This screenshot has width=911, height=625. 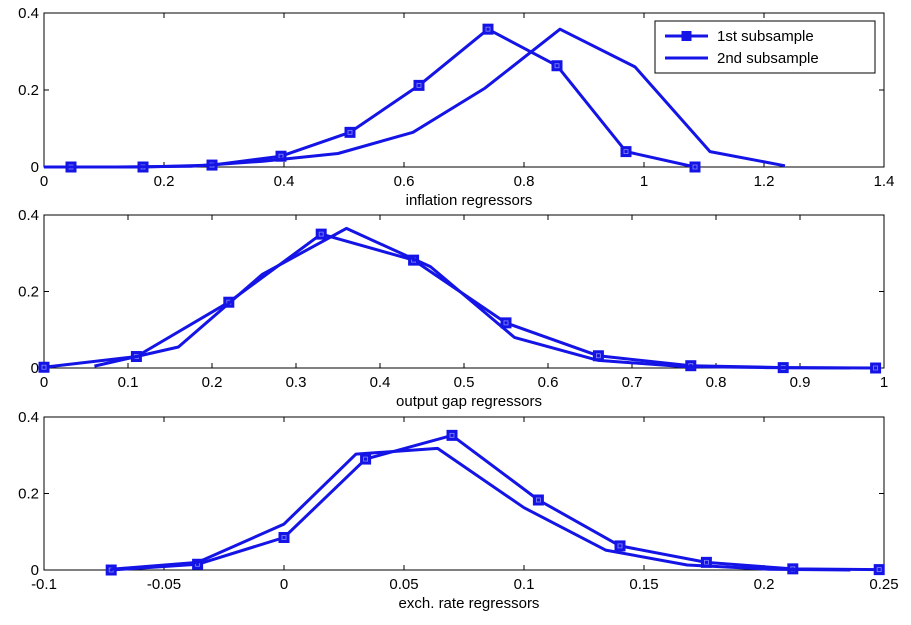 I want to click on x-tick-label: 0.5, so click(x=464, y=382).